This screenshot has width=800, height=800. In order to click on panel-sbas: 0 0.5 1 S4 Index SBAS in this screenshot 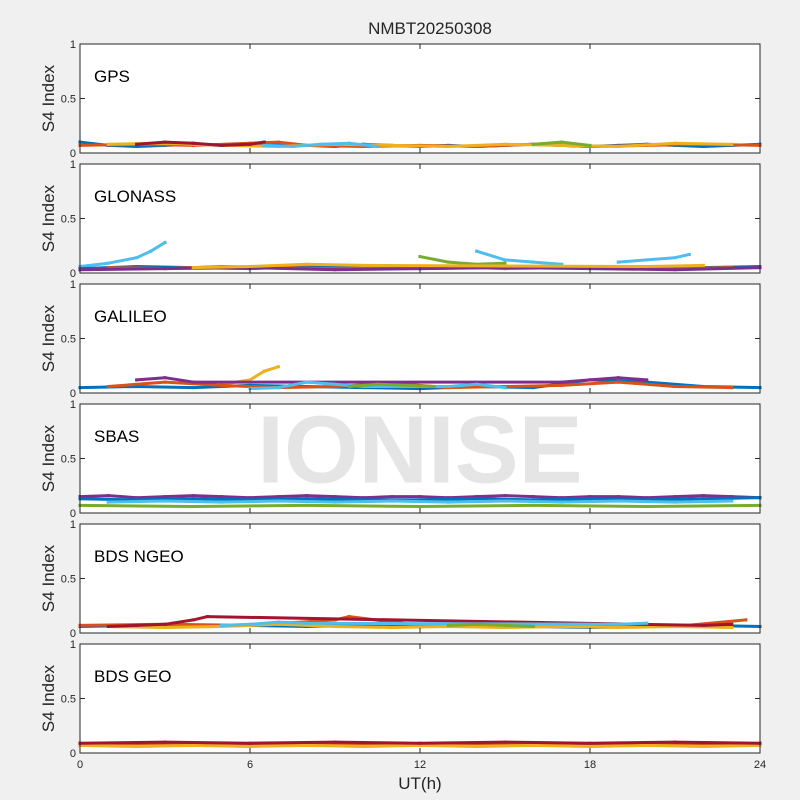, I will do `click(400, 459)`.